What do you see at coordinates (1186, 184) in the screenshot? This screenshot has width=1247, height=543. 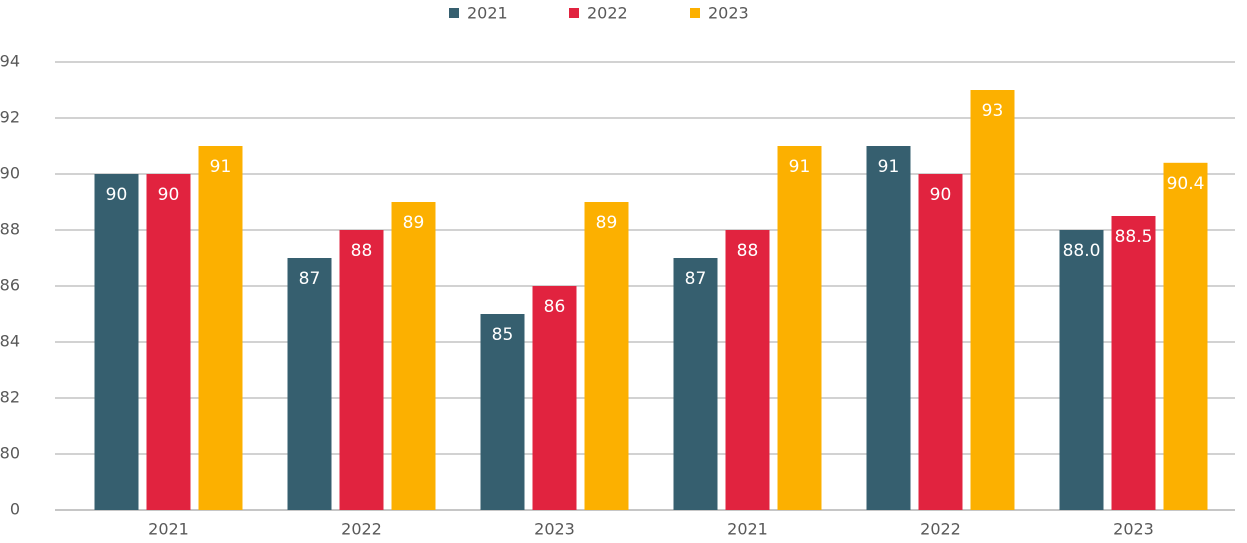 I see `data-label: 90.4` at bounding box center [1186, 184].